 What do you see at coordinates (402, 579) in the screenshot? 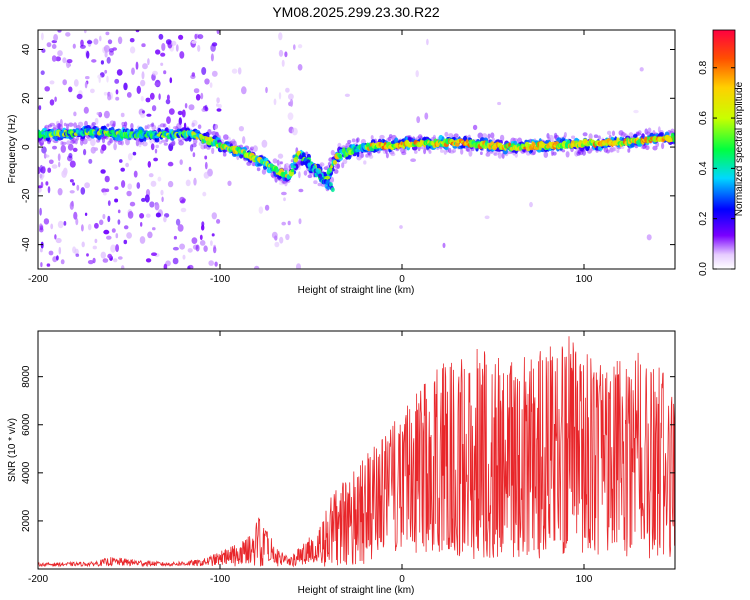
I see `x-tick-label: 0` at bounding box center [402, 579].